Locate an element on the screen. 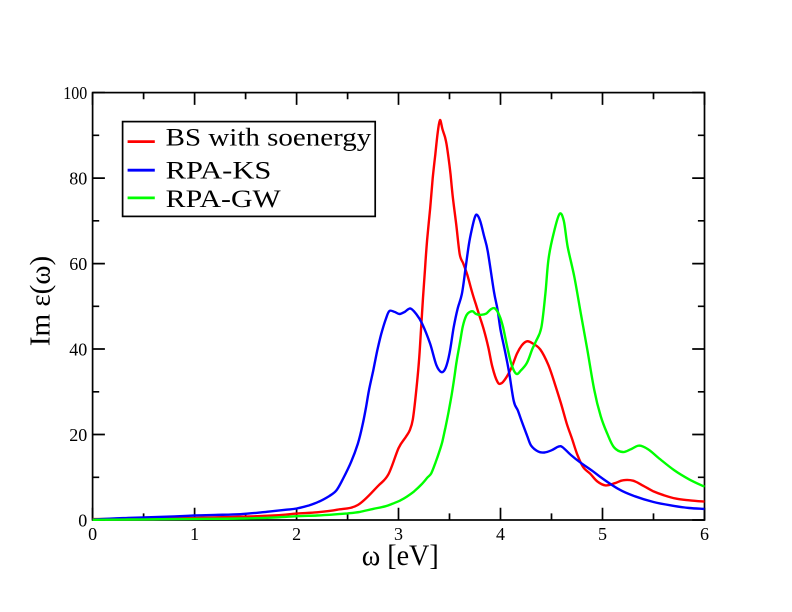 Image resolution: width=792 pixels, height=612 pixels. svg-text: 3 is located at coordinates (398, 534).